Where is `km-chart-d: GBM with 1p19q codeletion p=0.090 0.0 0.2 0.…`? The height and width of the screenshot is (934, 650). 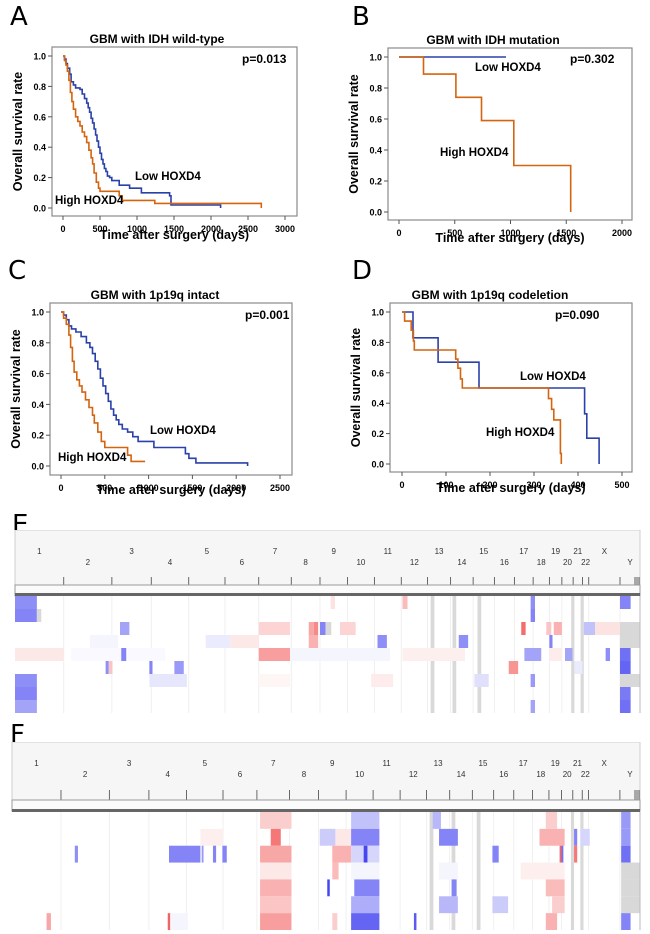 km-chart-d: GBM with 1p19q codeletion p=0.090 0.0 0.2 0.… is located at coordinates (491, 391).